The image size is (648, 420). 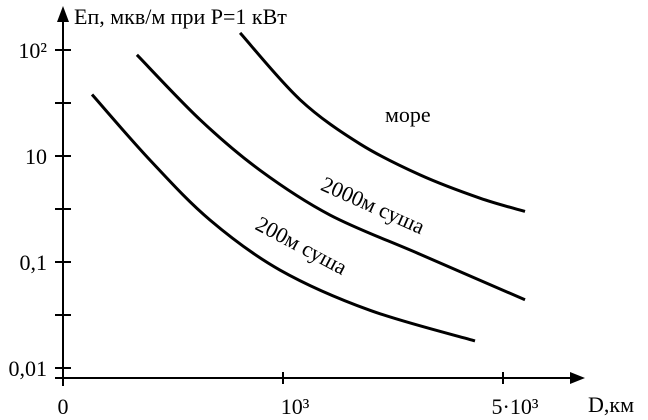 What do you see at coordinates (302, 245) in the screenshot?
I see `curve-label: 200м суша` at bounding box center [302, 245].